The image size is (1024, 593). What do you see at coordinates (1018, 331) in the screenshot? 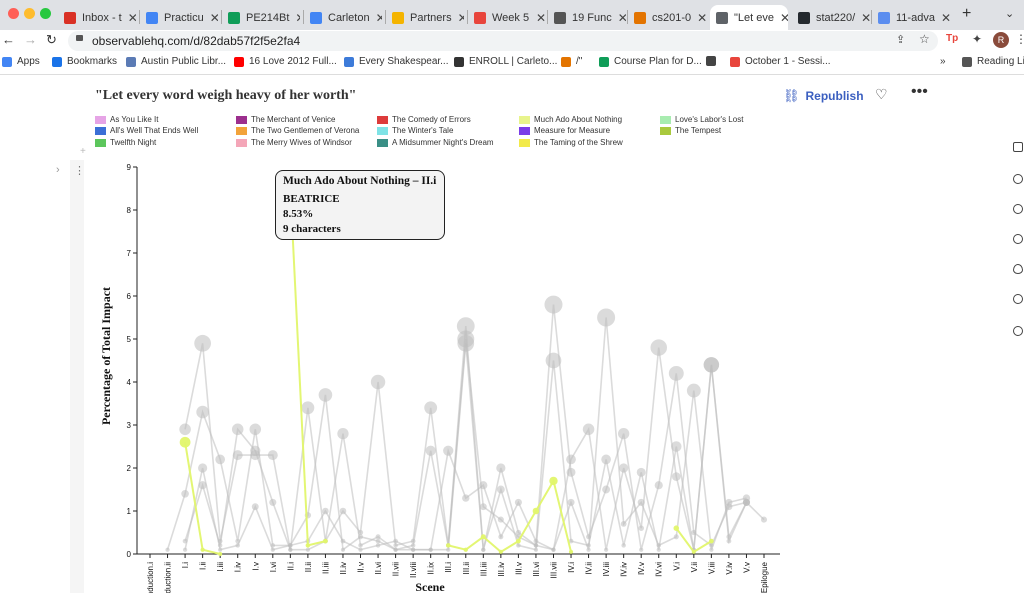
I see `help-icon` at bounding box center [1018, 331].